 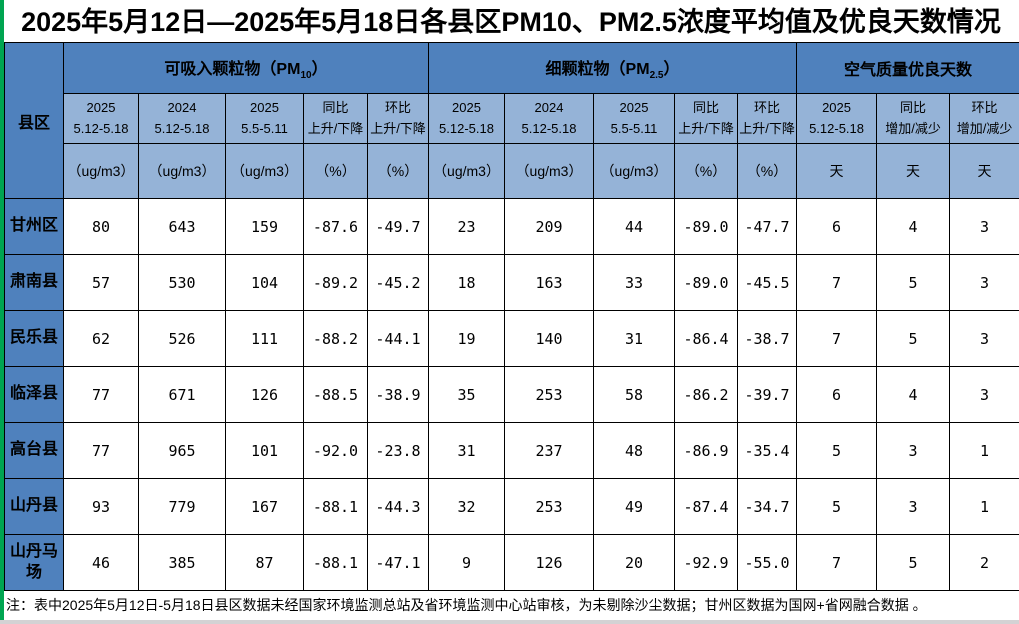 I want to click on value-cell: 6, so click(x=837, y=394).